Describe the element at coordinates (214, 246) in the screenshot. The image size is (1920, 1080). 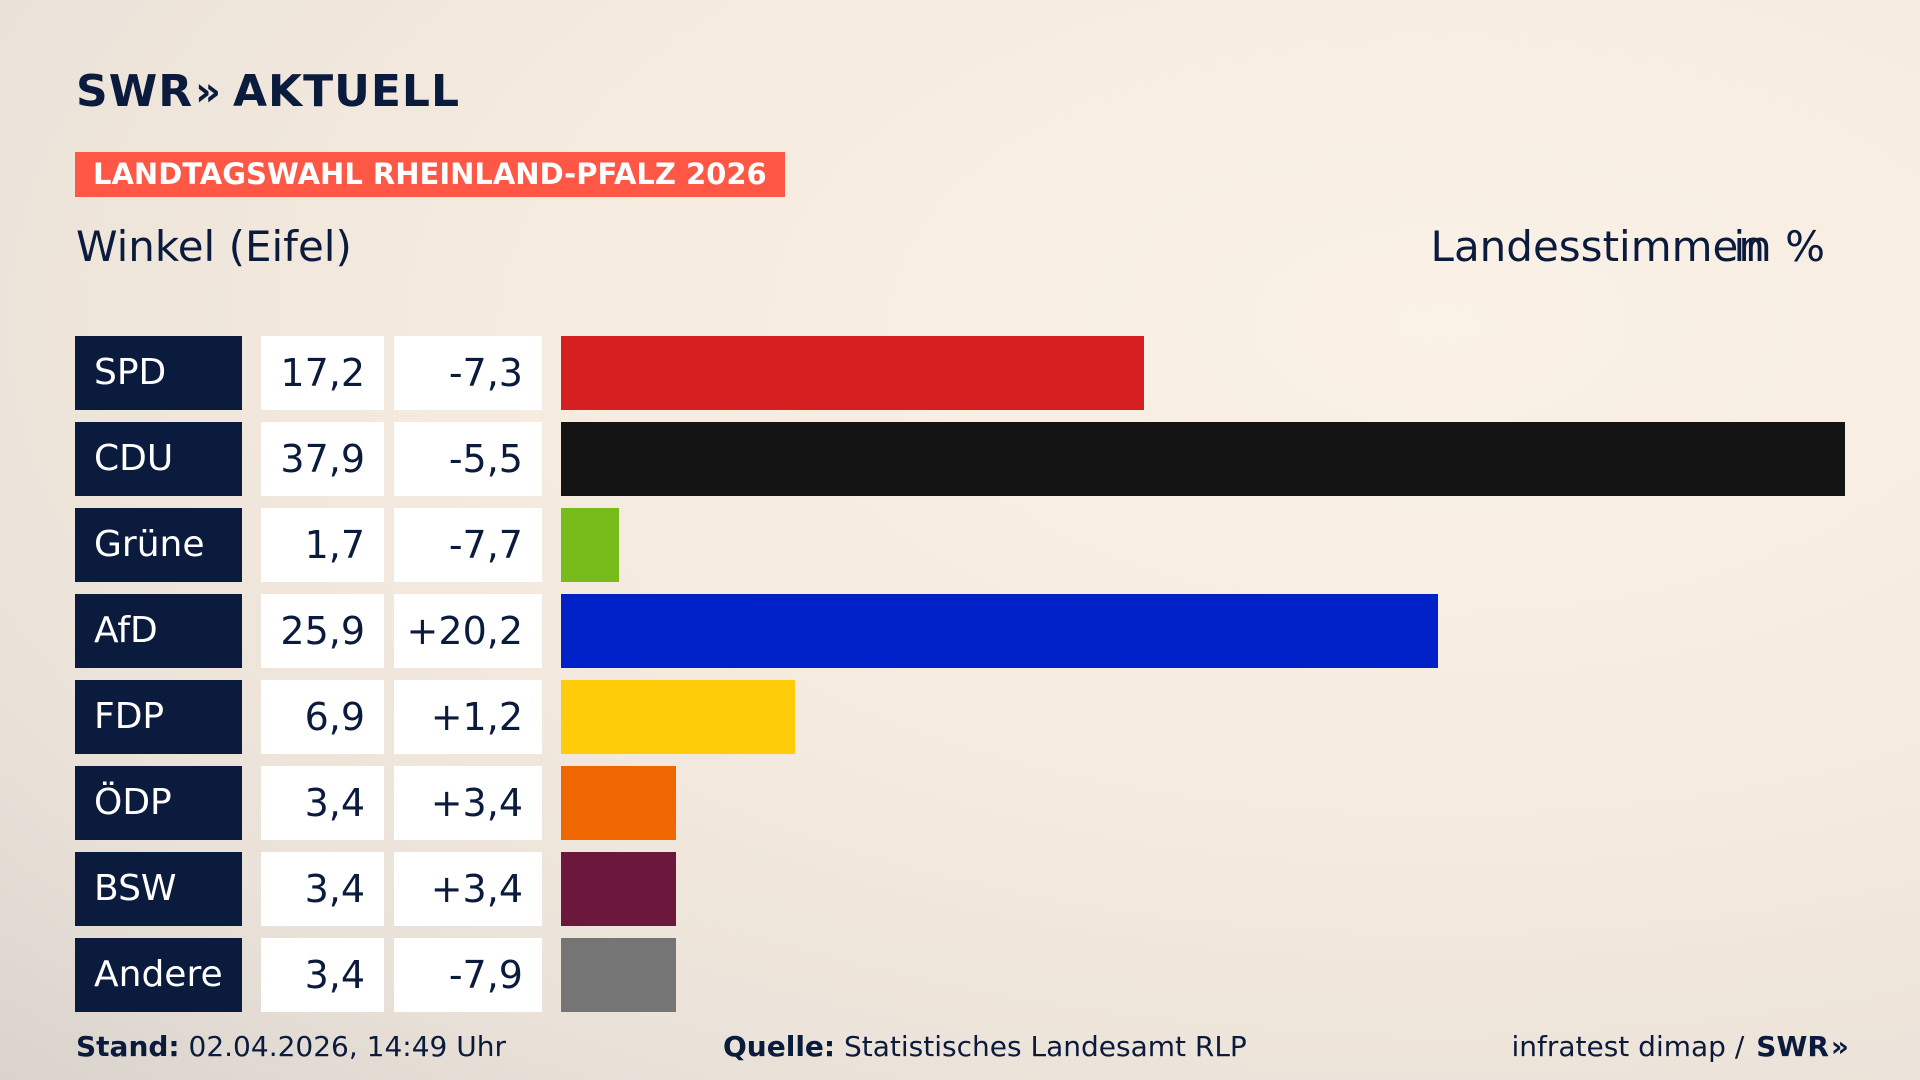
I see `location-title: Winkel (Eifel)` at that location.